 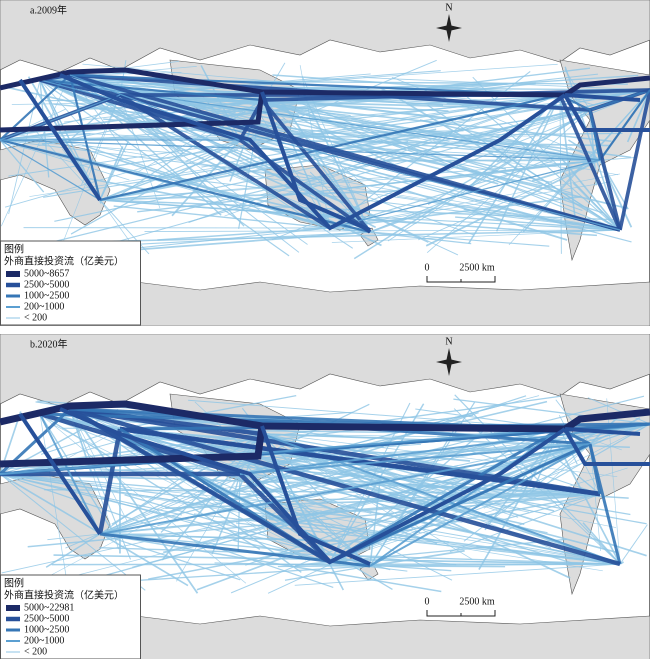 I want to click on north-arrow, so click(x=449, y=362).